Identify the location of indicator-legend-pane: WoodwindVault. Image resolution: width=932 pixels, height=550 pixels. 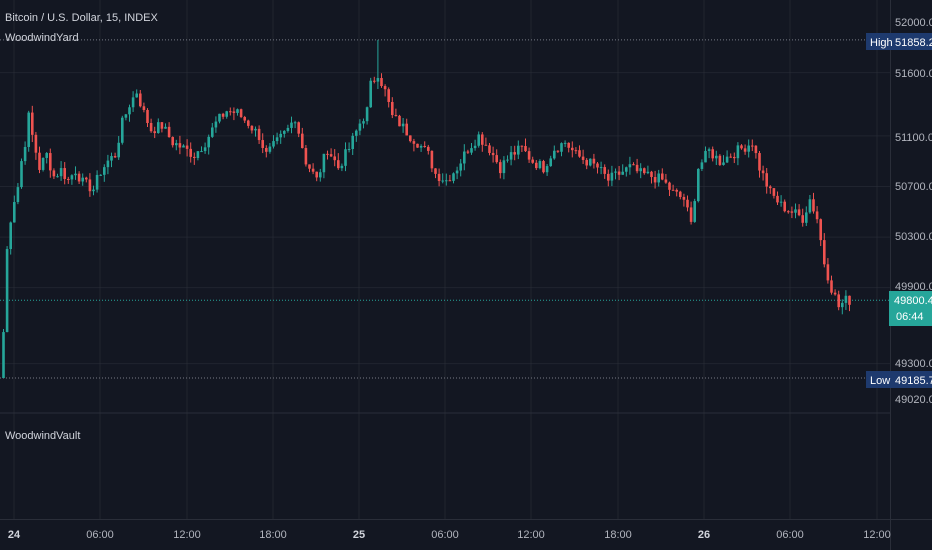
(43, 436).